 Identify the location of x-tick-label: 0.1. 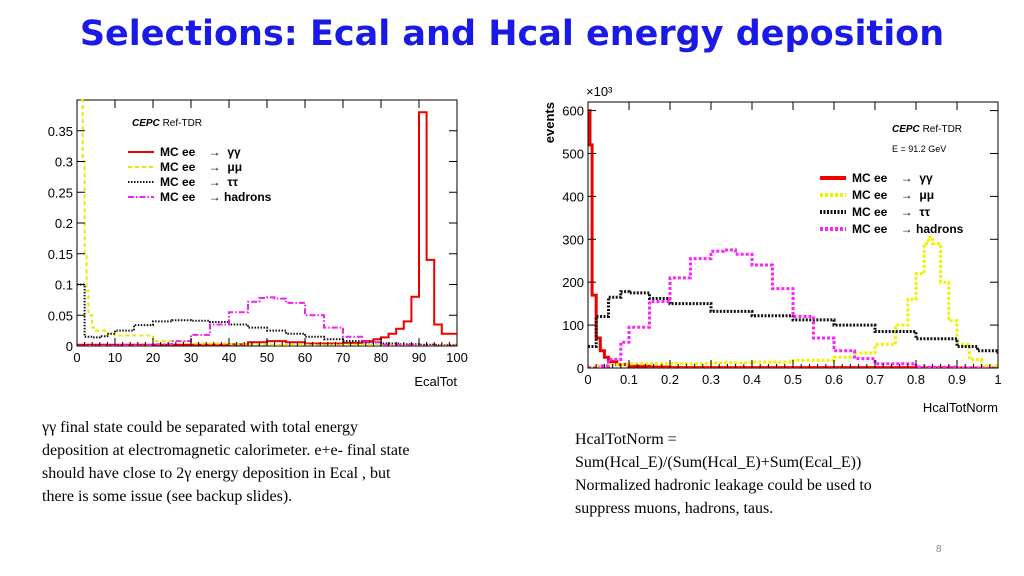
(629, 379).